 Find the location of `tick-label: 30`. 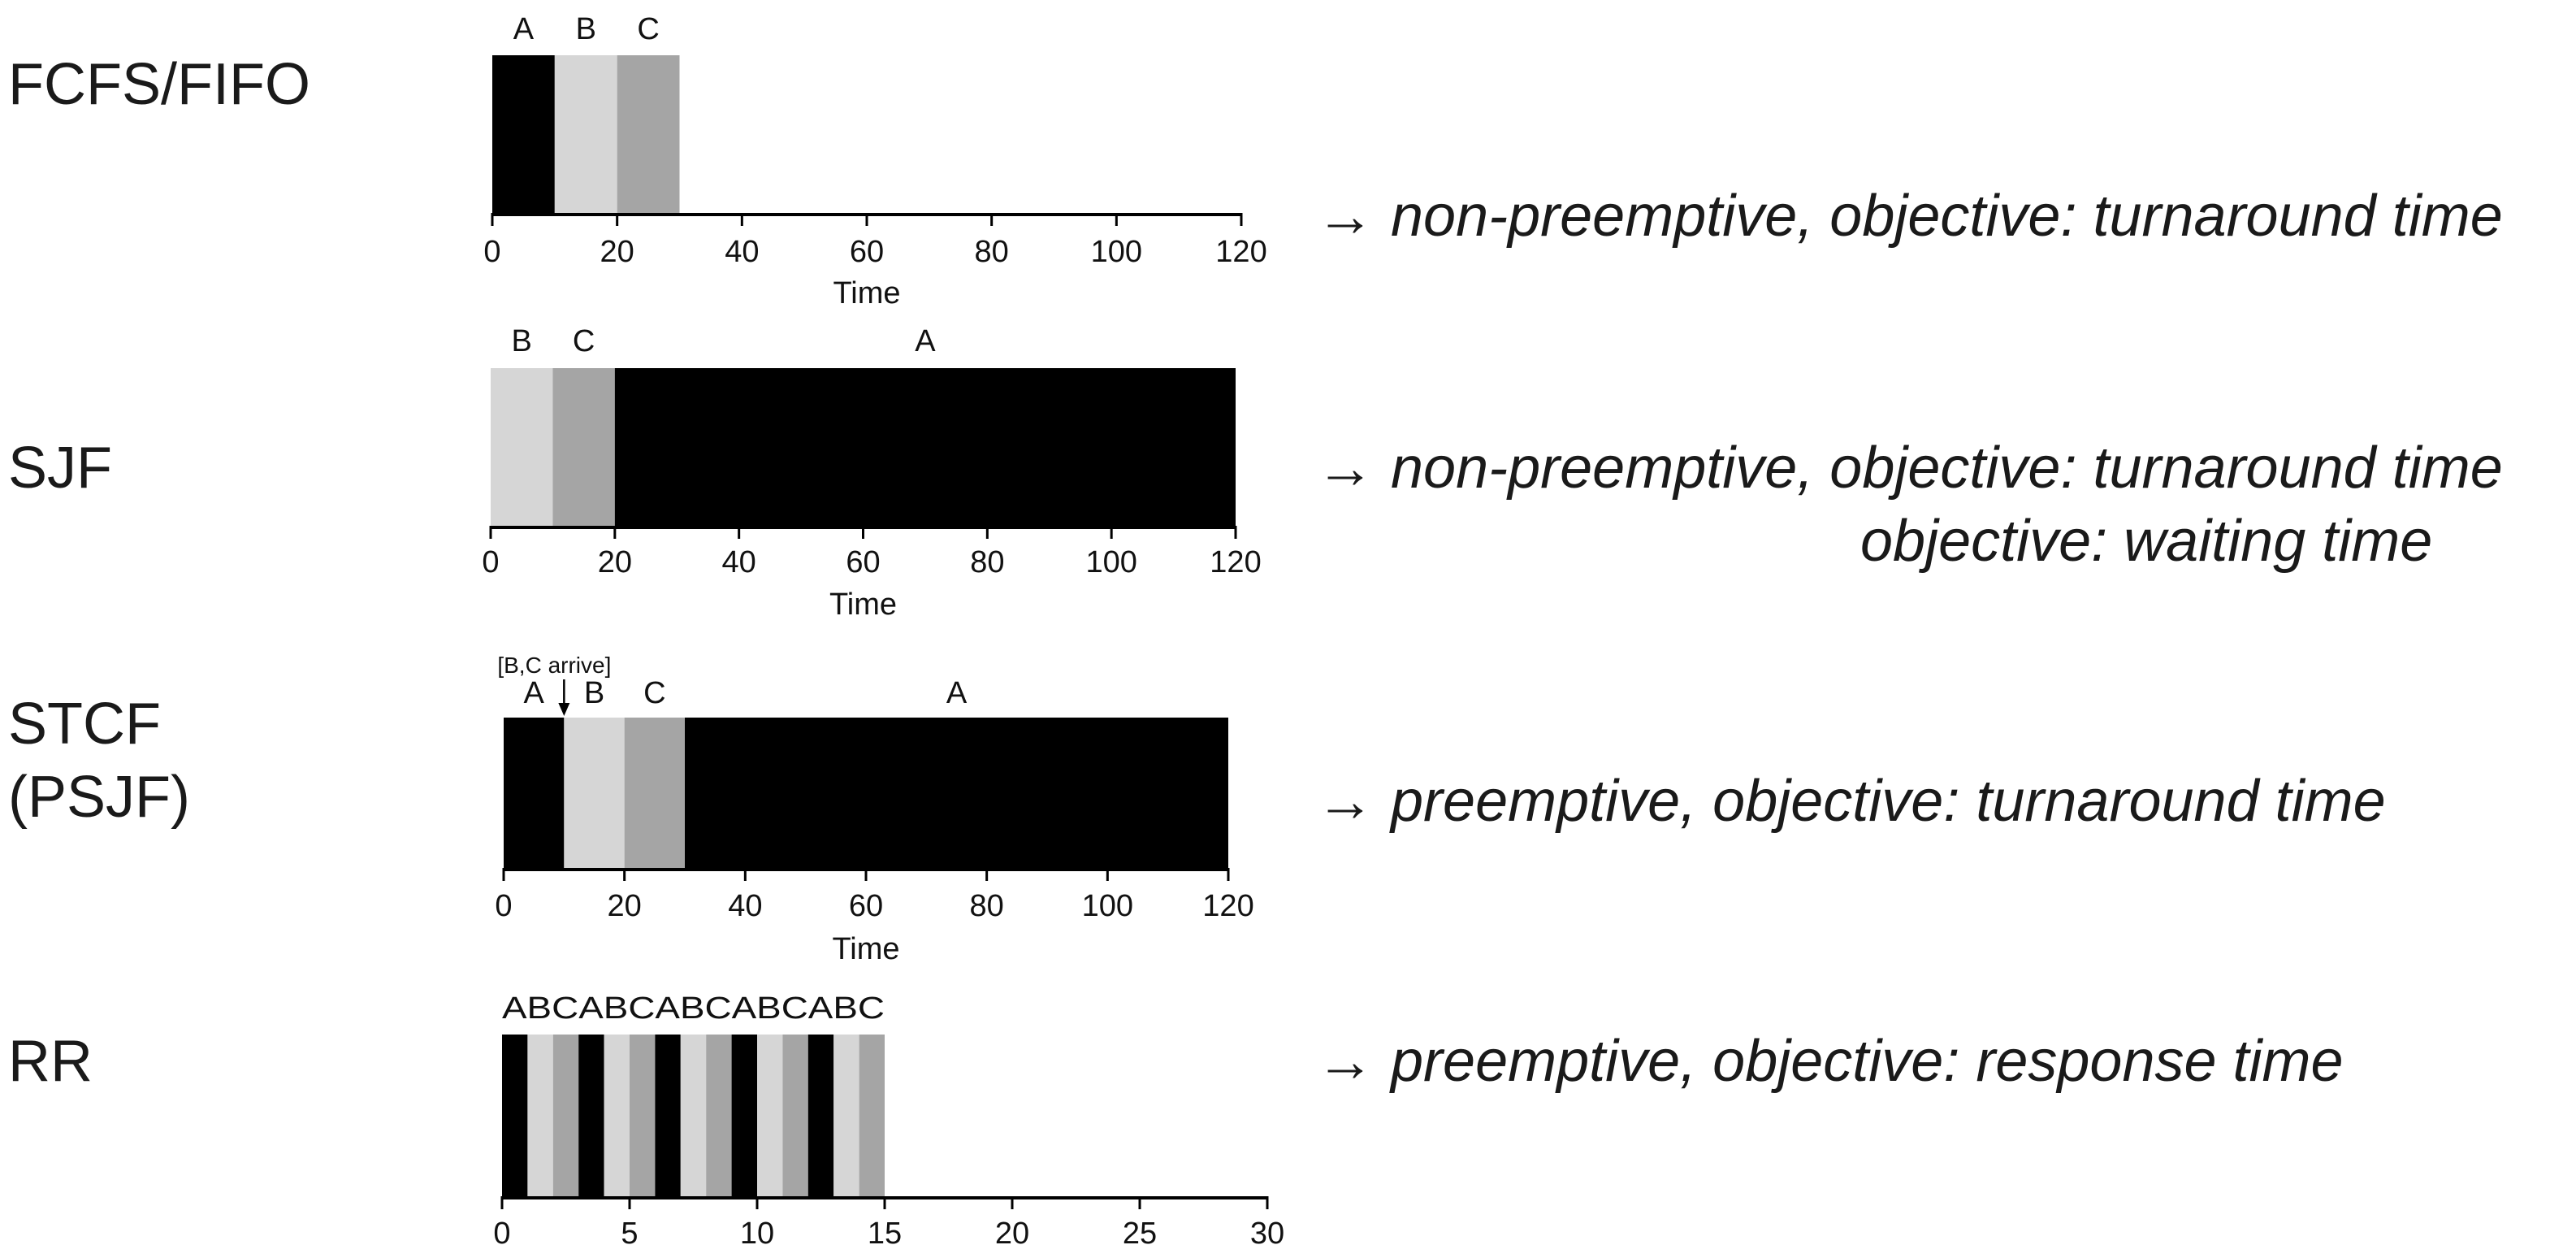

tick-label: 30 is located at coordinates (1267, 1234).